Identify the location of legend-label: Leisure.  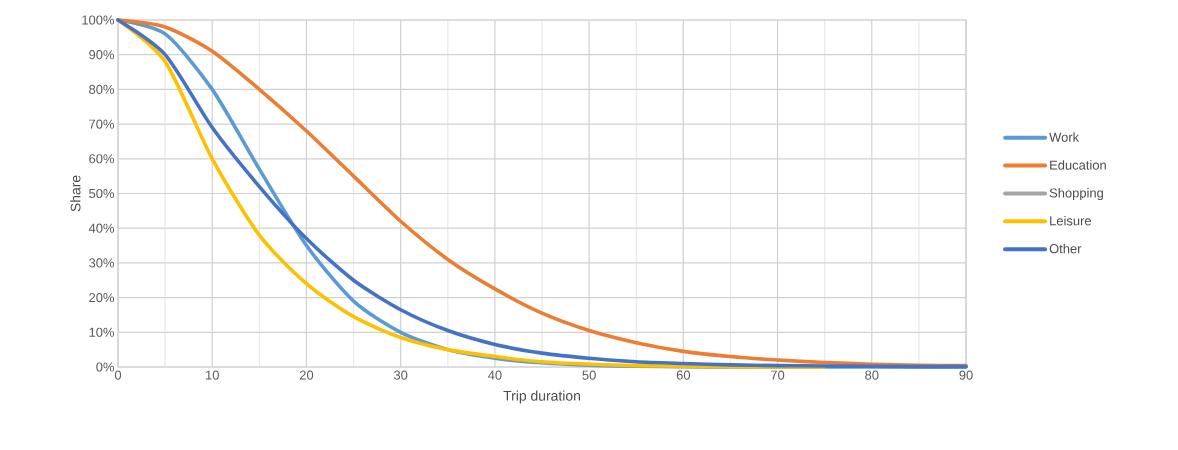
(1070, 220).